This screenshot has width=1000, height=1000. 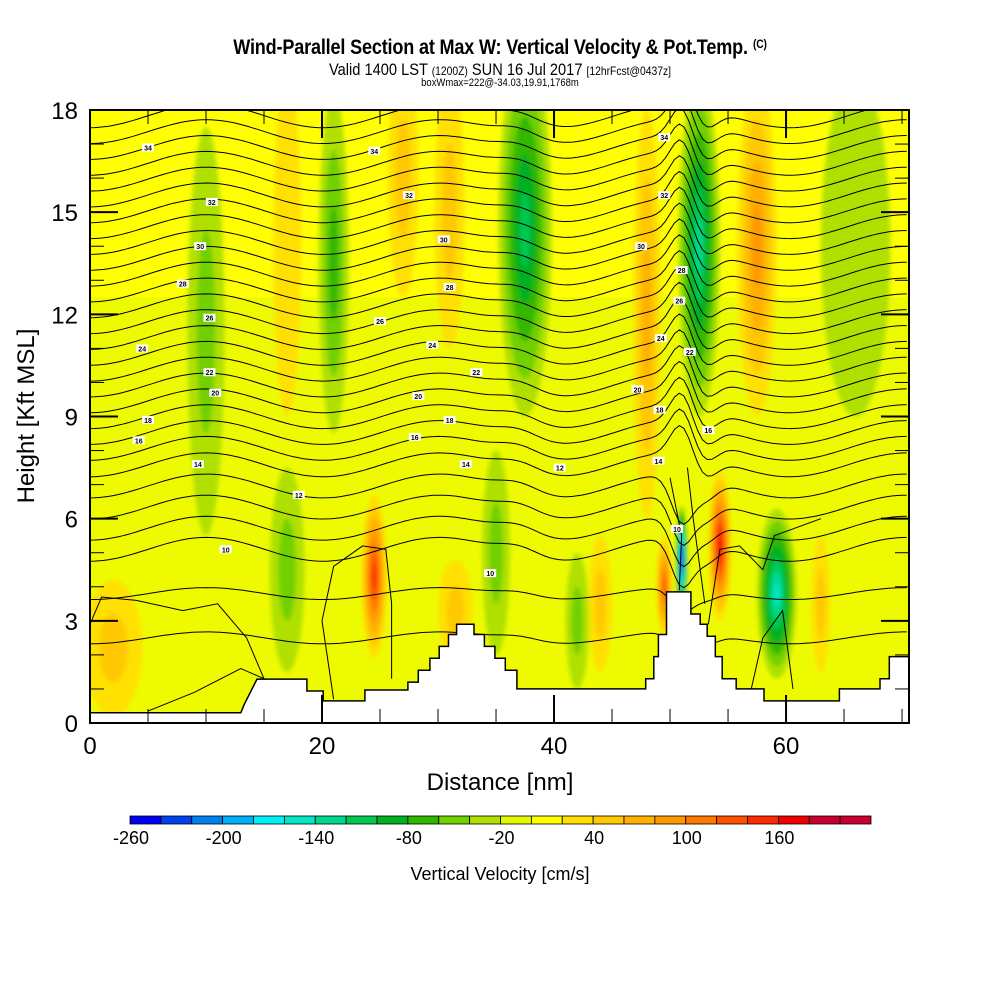 I want to click on theta-label-text: 24, so click(x=432, y=346).